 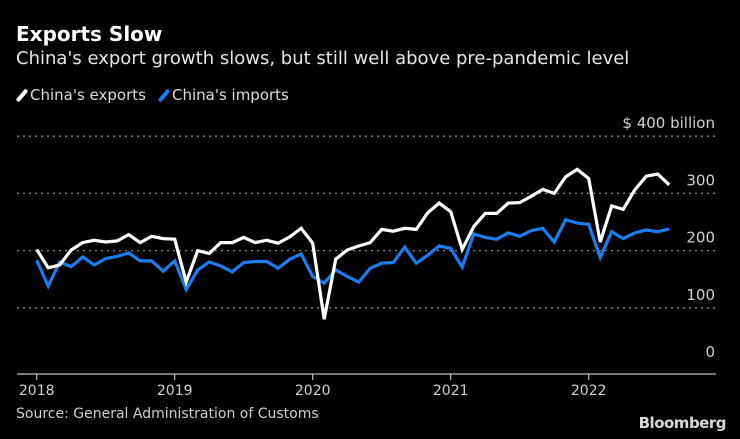 I want to click on legend-label-imports: China's imports, so click(x=230, y=95).